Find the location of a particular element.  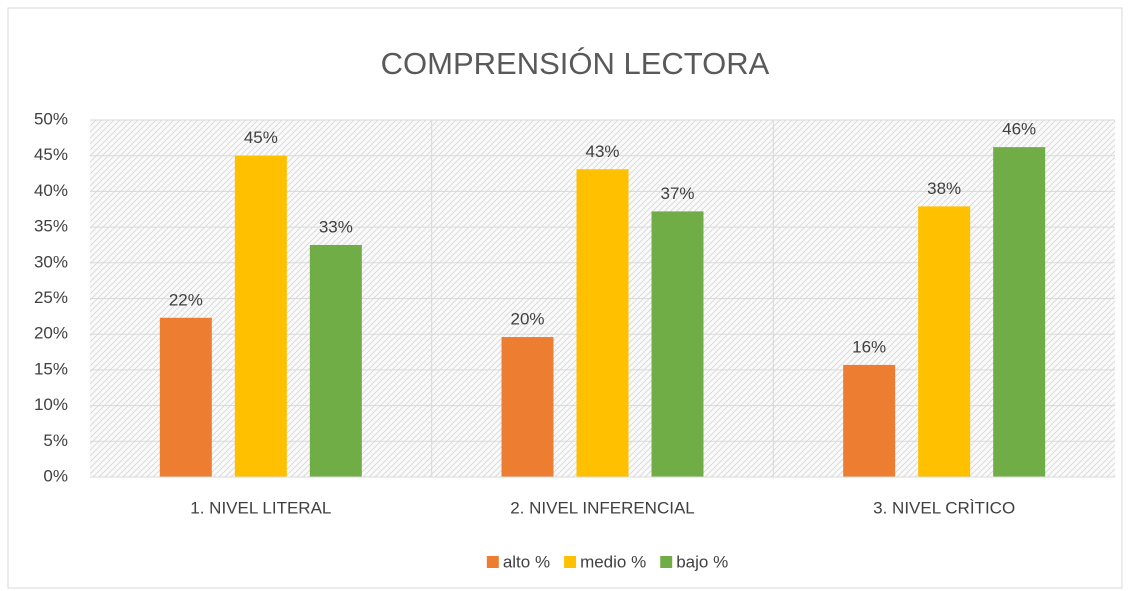

y-tick-label: 35% is located at coordinates (51, 226).